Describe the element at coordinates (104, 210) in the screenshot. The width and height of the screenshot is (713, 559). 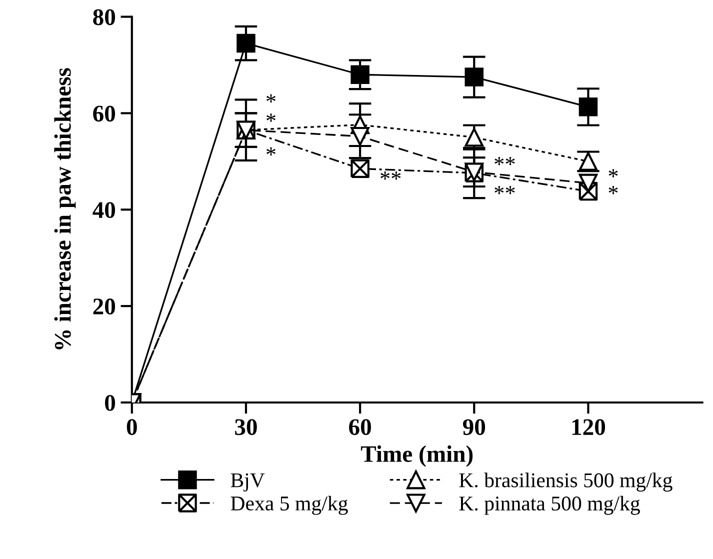
I see `y-tick-label: 40` at that location.